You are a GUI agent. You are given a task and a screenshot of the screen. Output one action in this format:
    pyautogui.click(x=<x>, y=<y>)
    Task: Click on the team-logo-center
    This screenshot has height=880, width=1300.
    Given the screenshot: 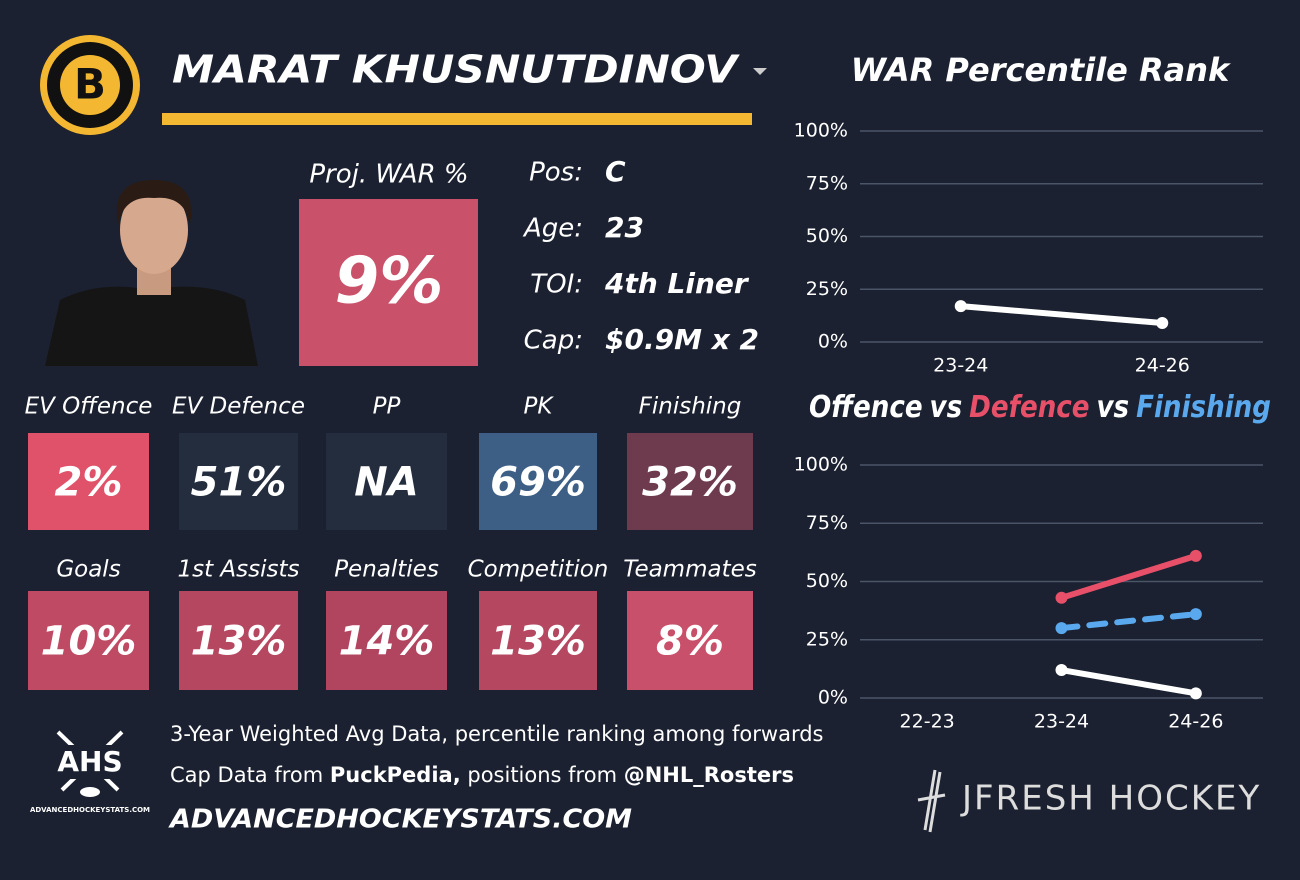 What is the action you would take?
    pyautogui.click(x=90, y=85)
    